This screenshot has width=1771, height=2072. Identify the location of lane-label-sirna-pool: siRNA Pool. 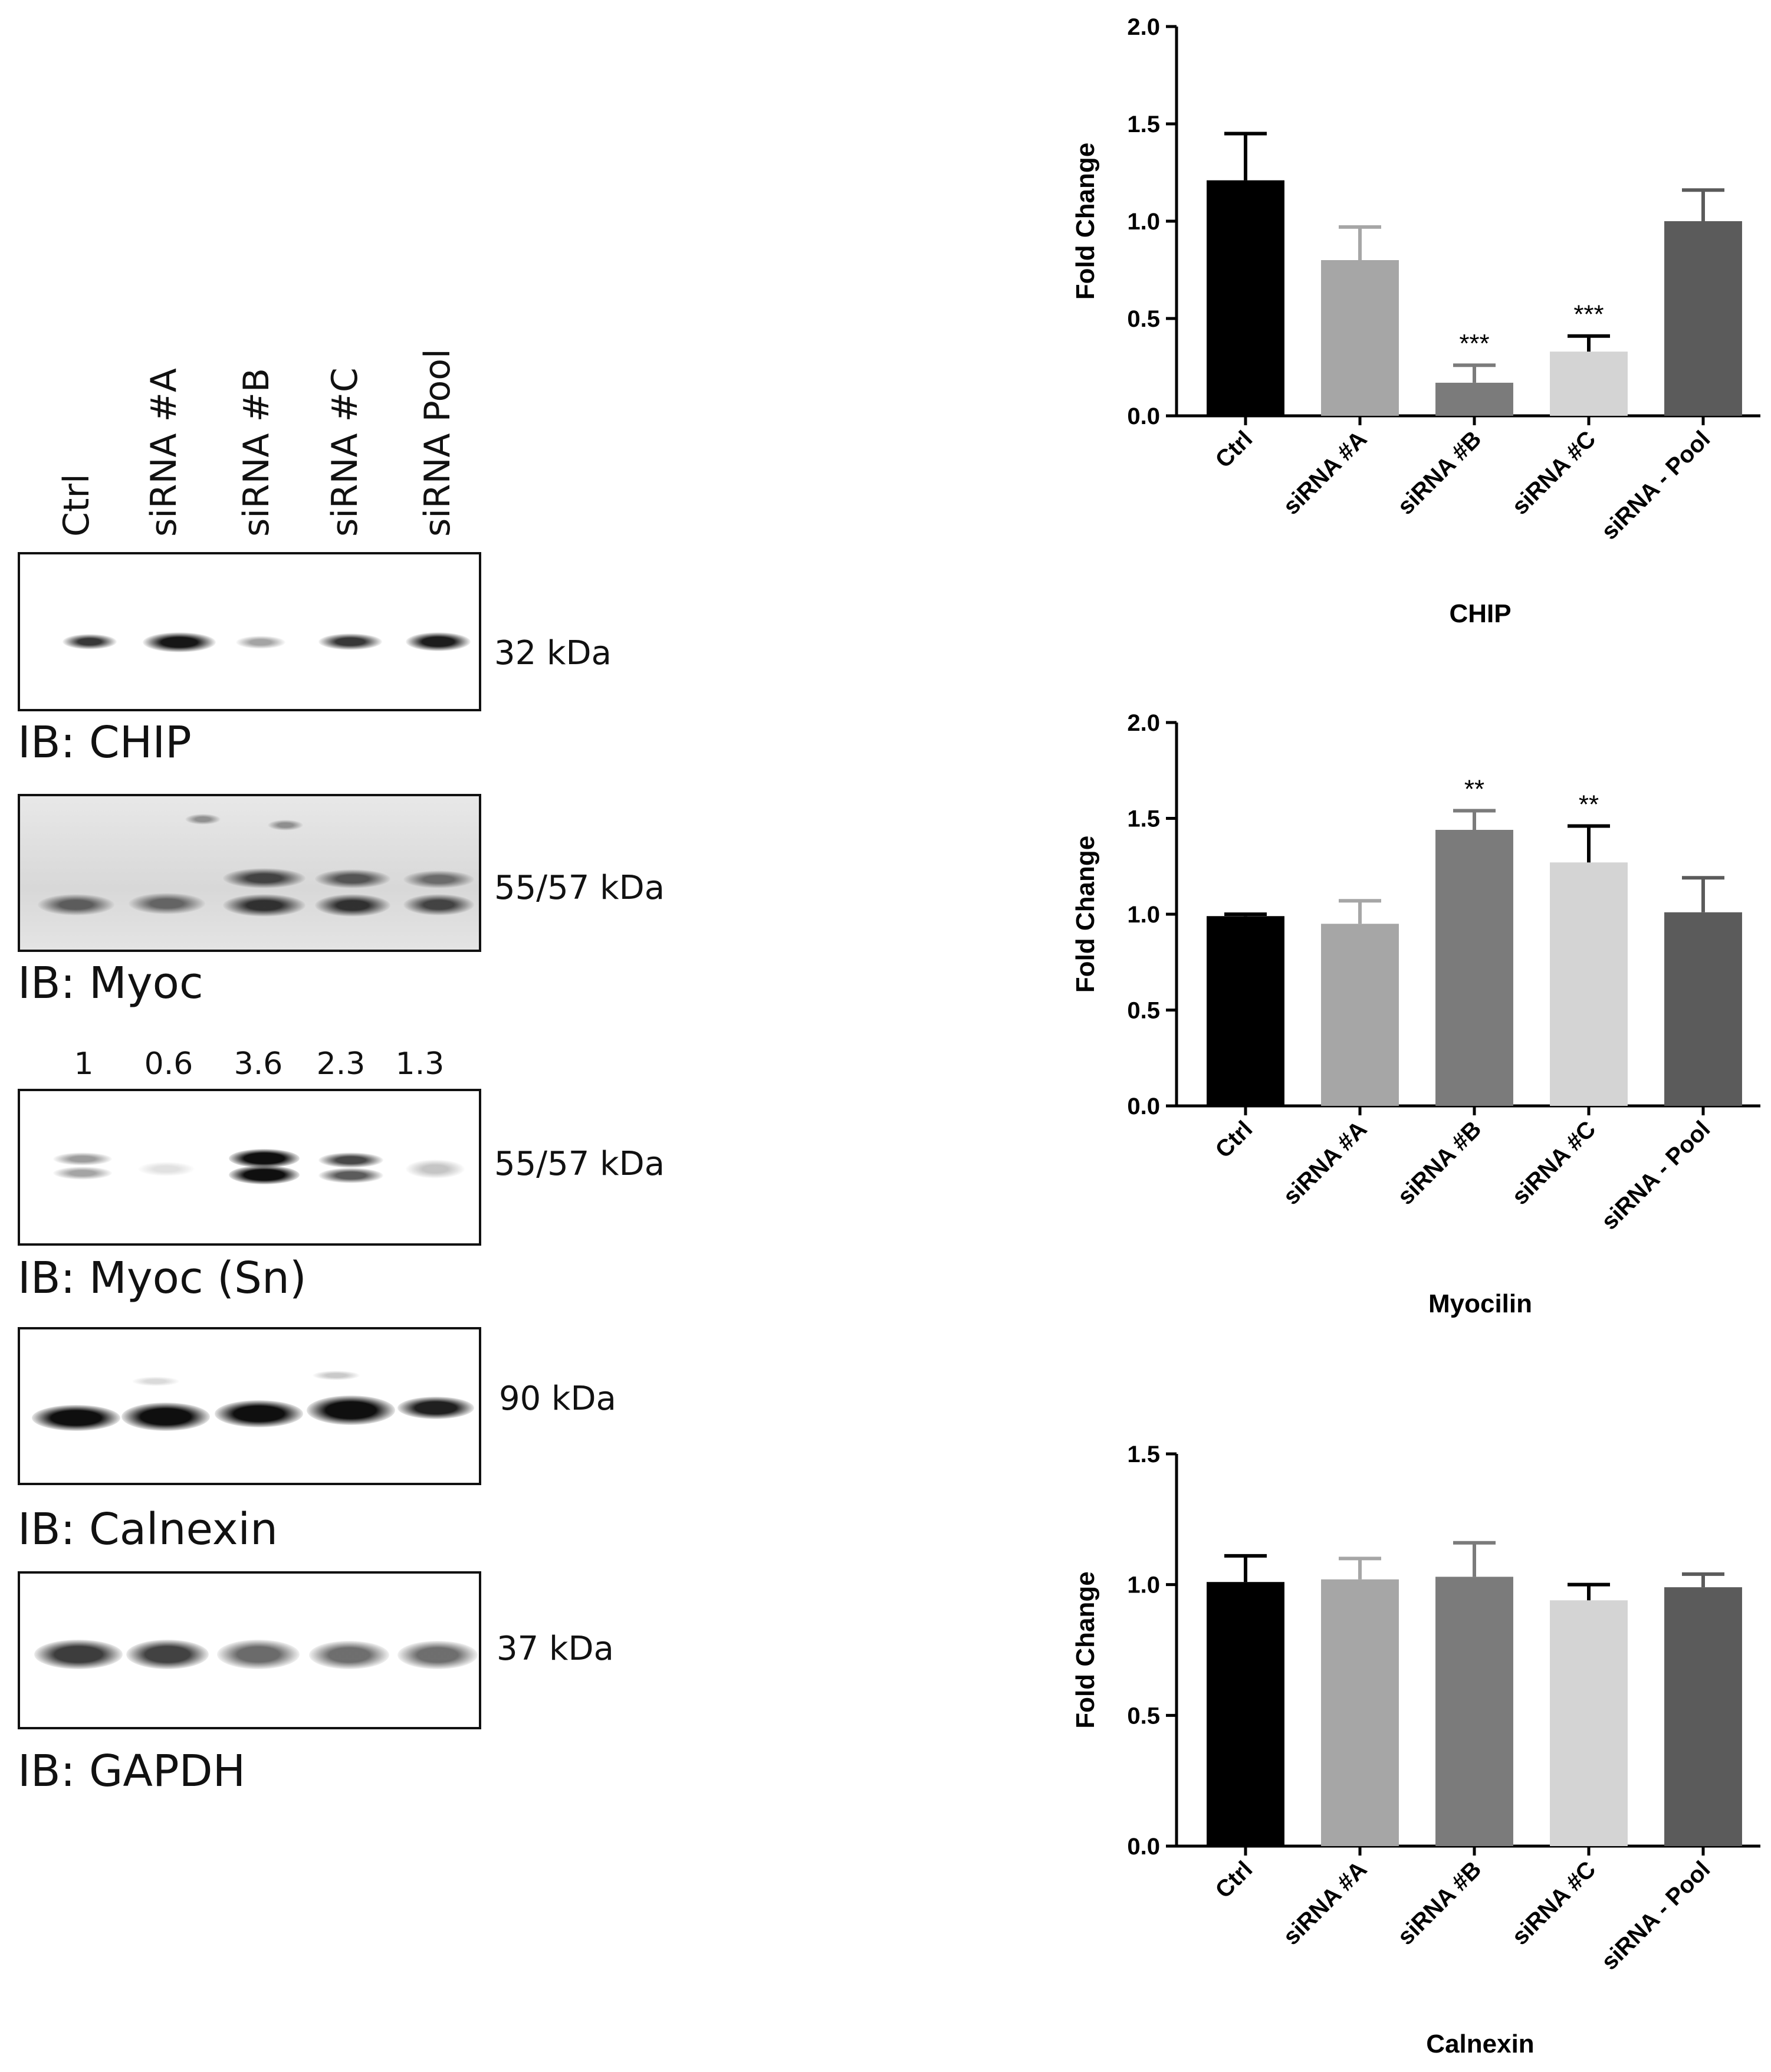
(437, 443).